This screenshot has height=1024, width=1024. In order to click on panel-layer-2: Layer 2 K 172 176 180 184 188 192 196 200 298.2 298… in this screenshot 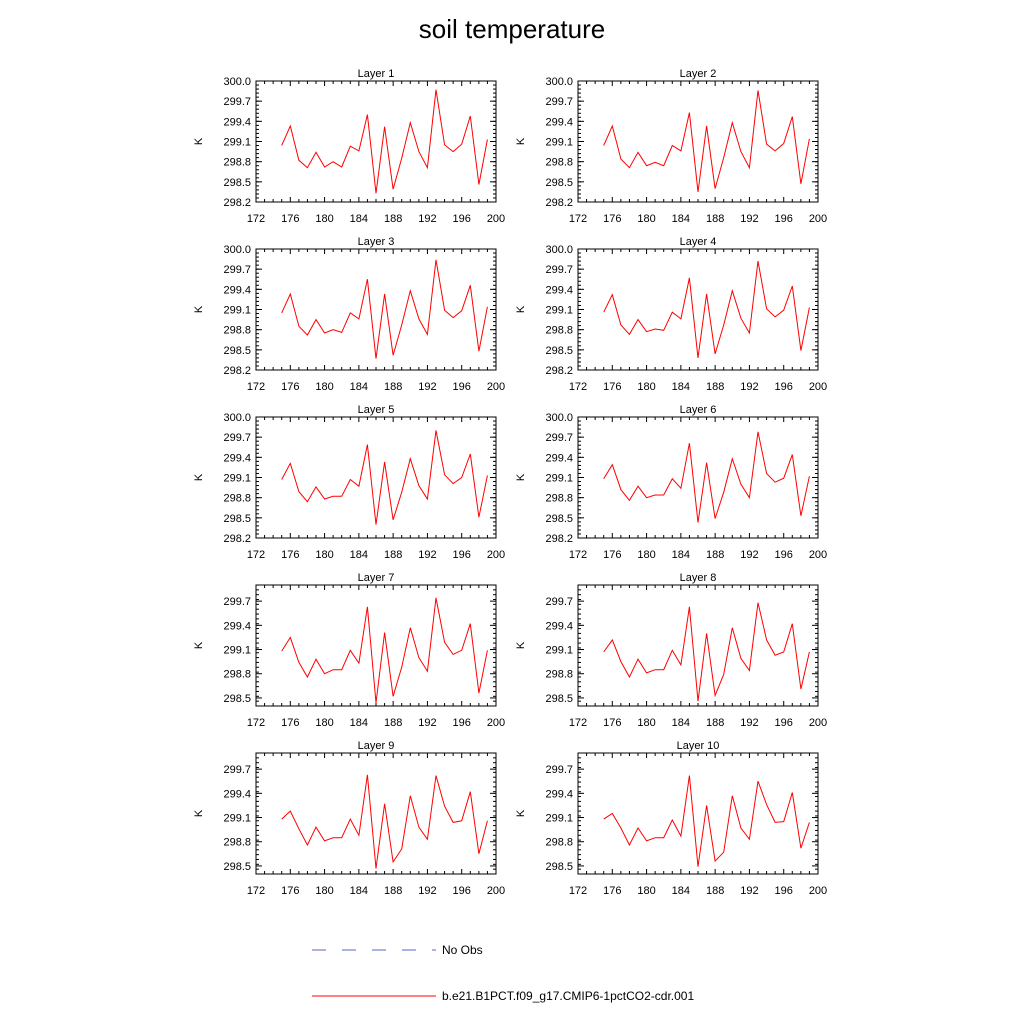, I will do `click(671, 146)`.